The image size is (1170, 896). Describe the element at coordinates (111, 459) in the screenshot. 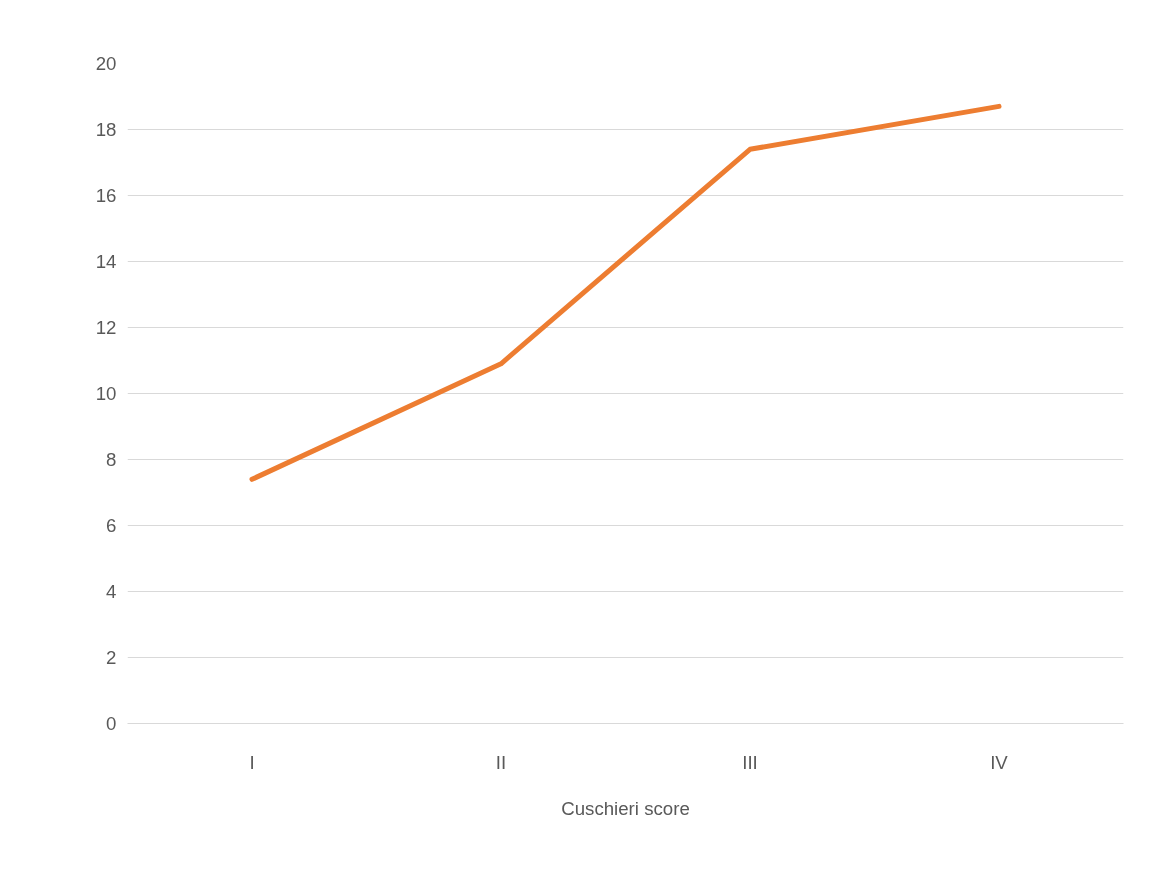

I see `y-tick-label: 8` at that location.